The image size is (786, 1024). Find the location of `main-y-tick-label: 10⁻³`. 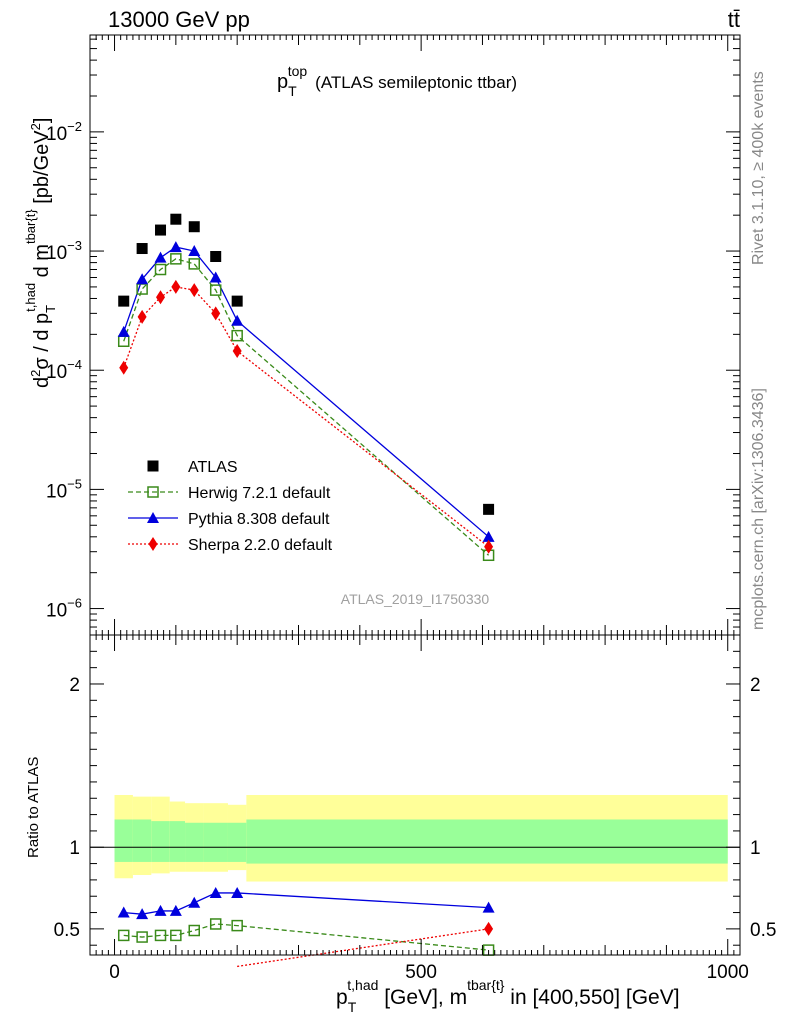

main-y-tick-label: 10⁻³ is located at coordinates (64, 251).